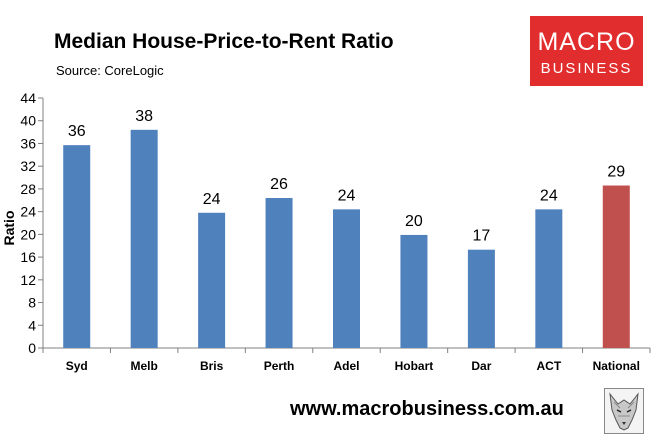 The height and width of the screenshot is (440, 660). I want to click on y-axis: 0 4 8 12 16 20 24 28 32 36 40 44, so click(32, 223).